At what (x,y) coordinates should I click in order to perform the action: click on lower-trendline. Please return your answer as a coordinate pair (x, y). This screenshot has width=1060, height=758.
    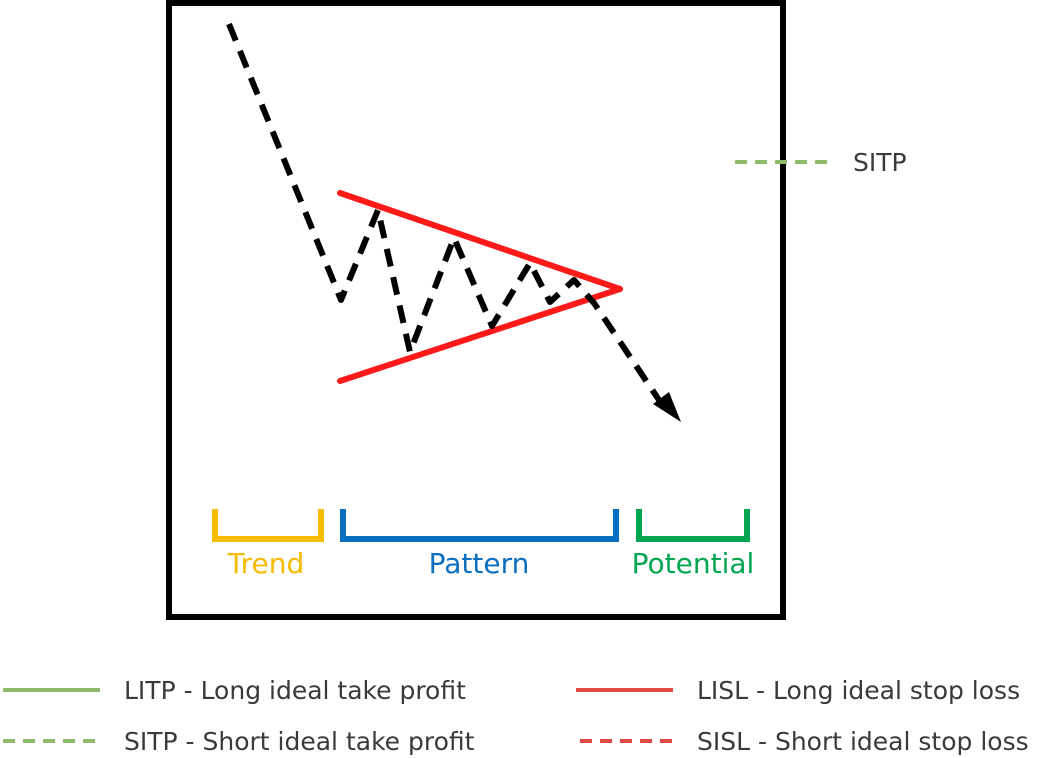
    Looking at the image, I should click on (480, 335).